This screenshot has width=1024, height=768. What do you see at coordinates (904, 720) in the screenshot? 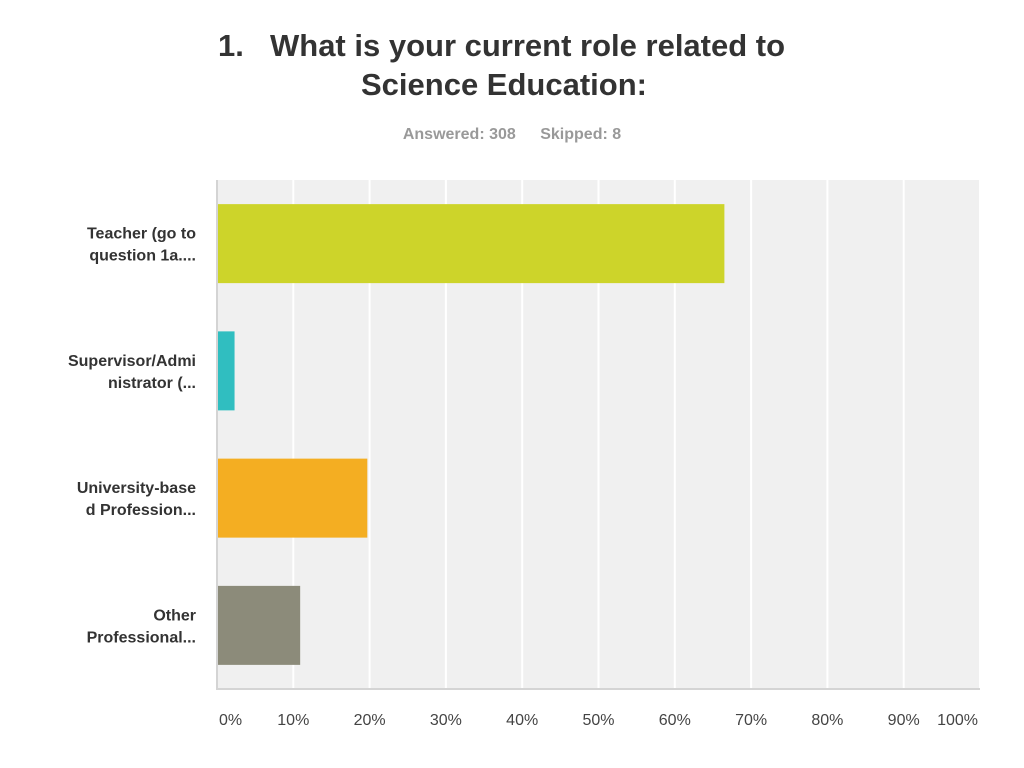
I see `x-tick-label-9: 90%` at bounding box center [904, 720].